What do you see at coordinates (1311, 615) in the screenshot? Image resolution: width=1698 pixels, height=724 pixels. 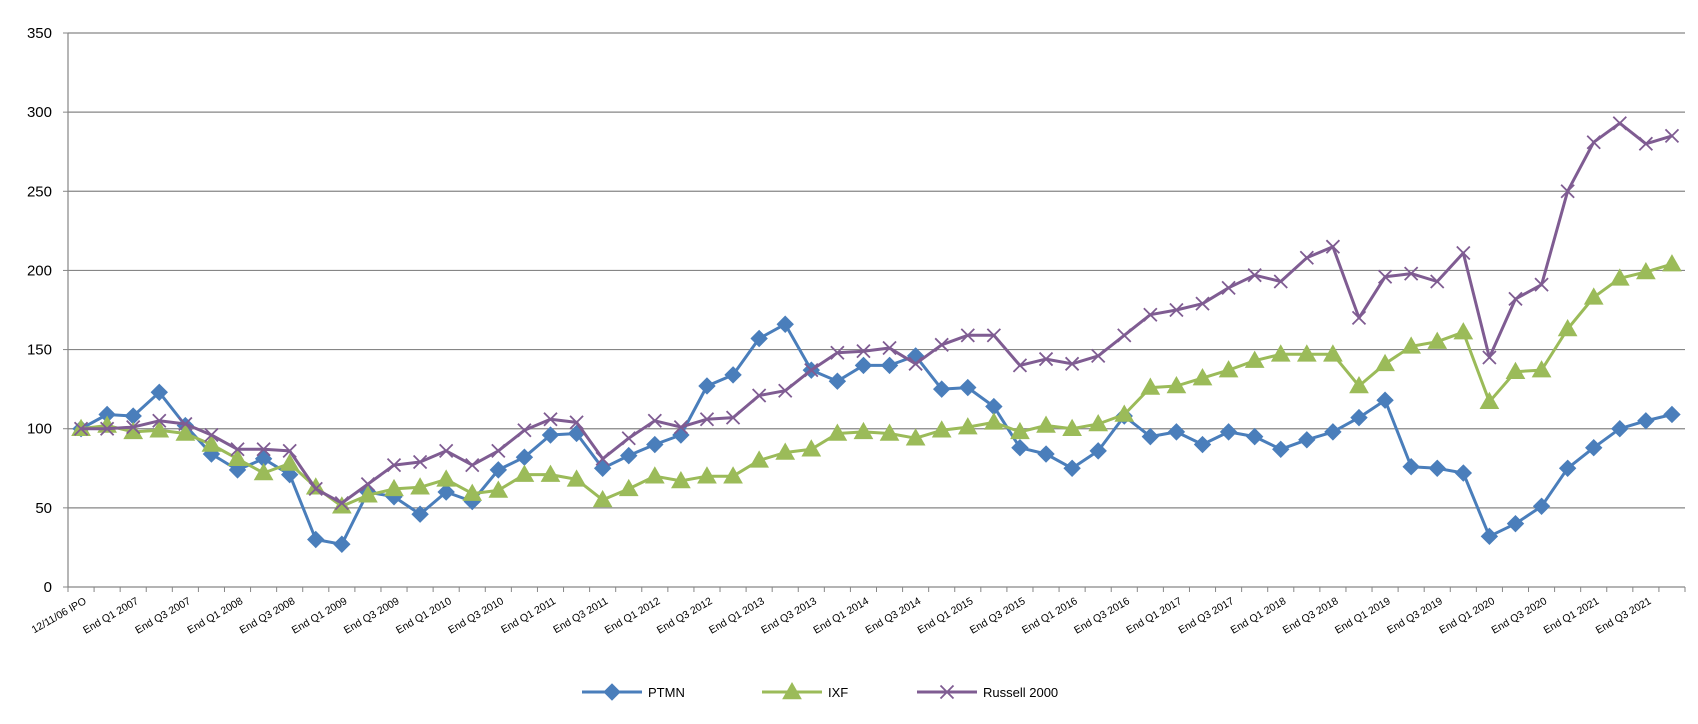 I see `x-tick-label: End Q3 2018` at bounding box center [1311, 615].